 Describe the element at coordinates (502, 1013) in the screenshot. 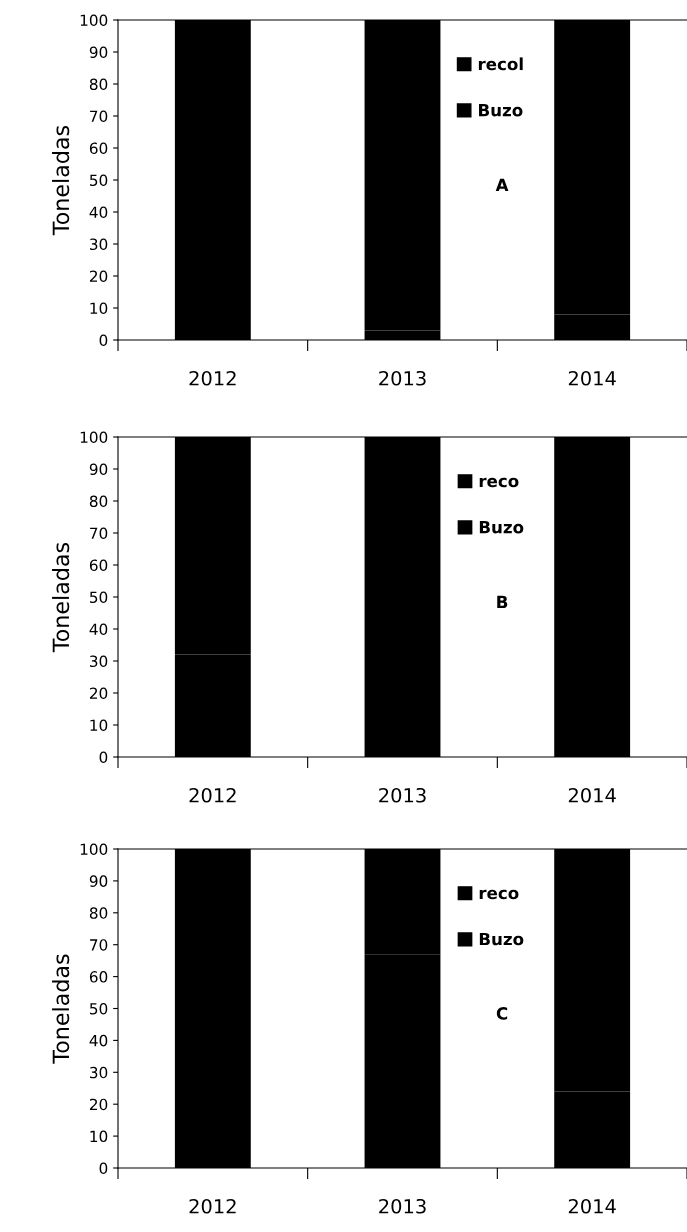

I see `annotation: C` at that location.